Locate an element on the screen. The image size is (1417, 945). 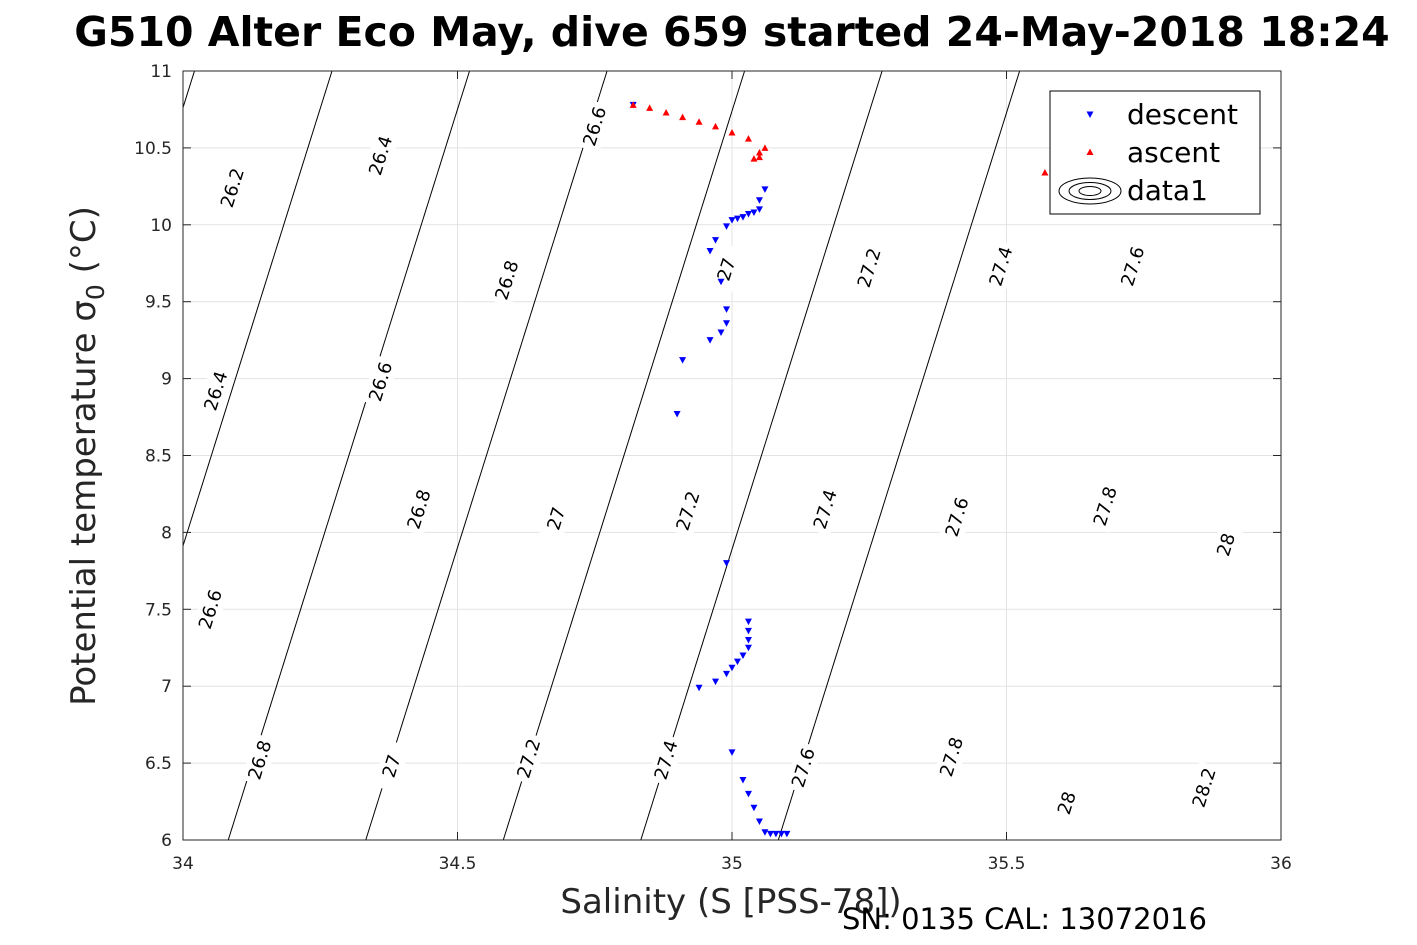
density-contour-27.4 is located at coordinates (349, 455).